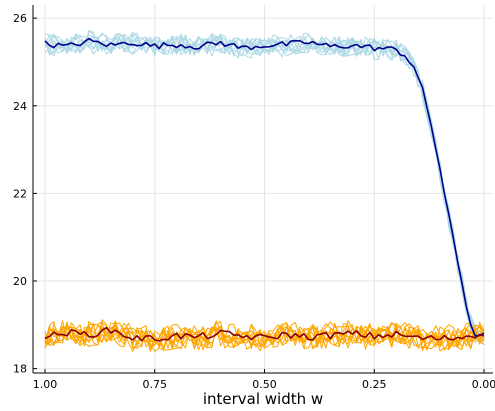 This screenshot has height=411, width=495. What do you see at coordinates (483, 384) in the screenshot?
I see `x-tick-label: 0.00` at bounding box center [483, 384].